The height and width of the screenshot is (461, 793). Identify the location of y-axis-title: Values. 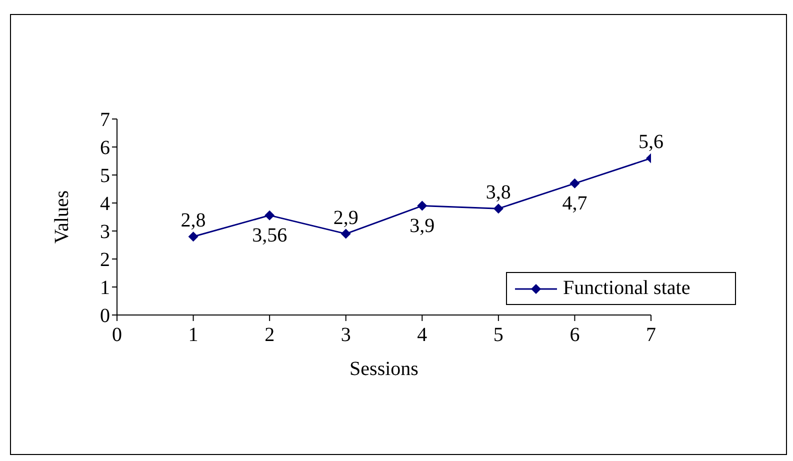
(62, 217).